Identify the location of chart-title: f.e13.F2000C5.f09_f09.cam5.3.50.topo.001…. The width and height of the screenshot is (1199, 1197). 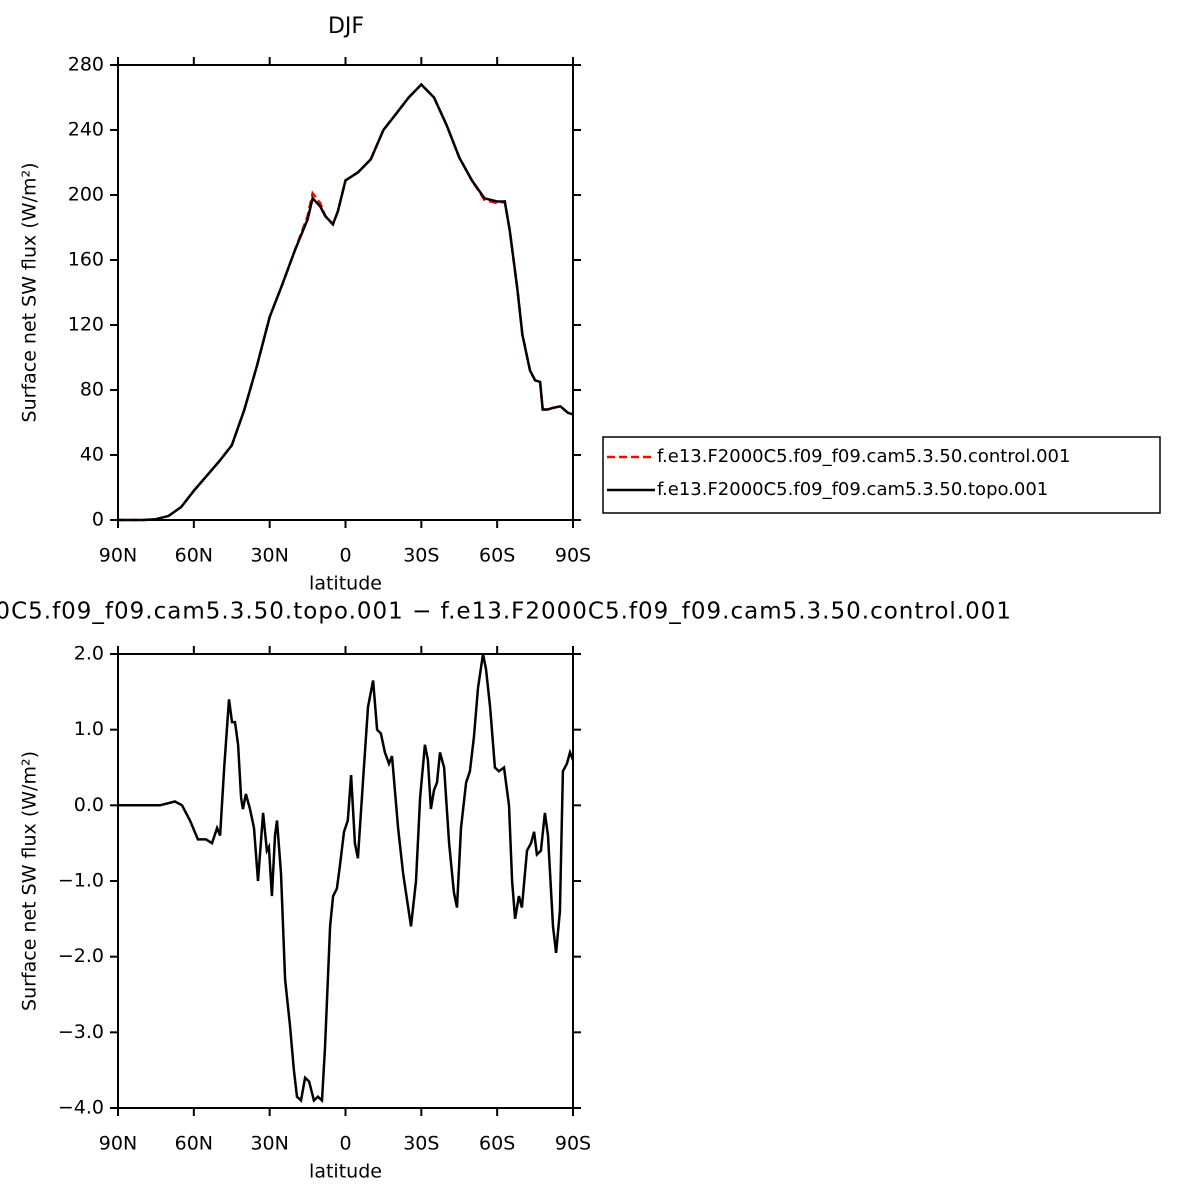
(506, 612).